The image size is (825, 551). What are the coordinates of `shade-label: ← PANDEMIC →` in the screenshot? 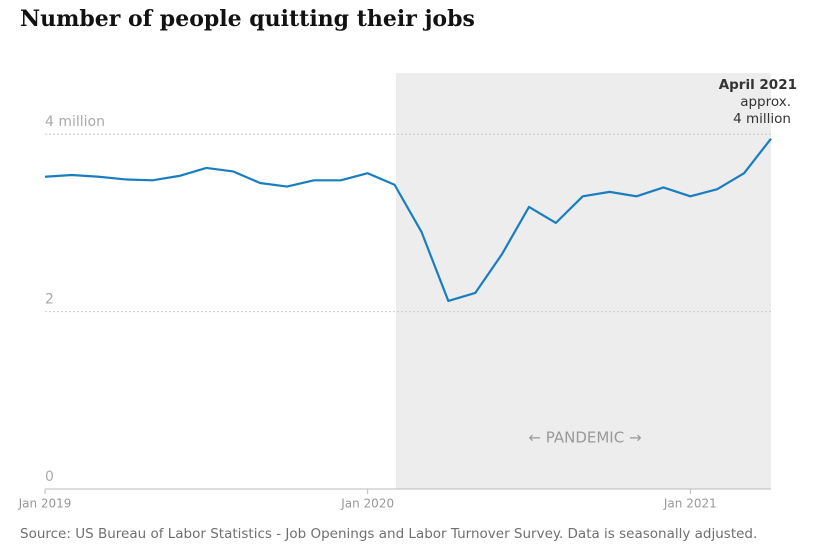 It's located at (584, 438).